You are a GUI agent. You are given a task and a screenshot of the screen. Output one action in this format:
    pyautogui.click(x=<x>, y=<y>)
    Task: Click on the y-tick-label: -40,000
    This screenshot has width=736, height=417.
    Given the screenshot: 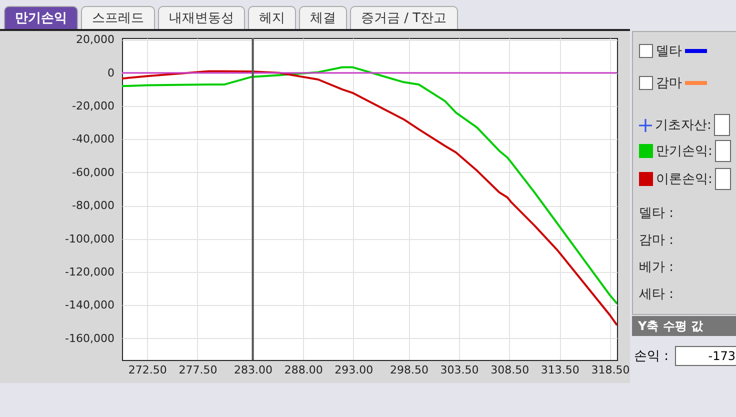 What is the action you would take?
    pyautogui.click(x=93, y=139)
    